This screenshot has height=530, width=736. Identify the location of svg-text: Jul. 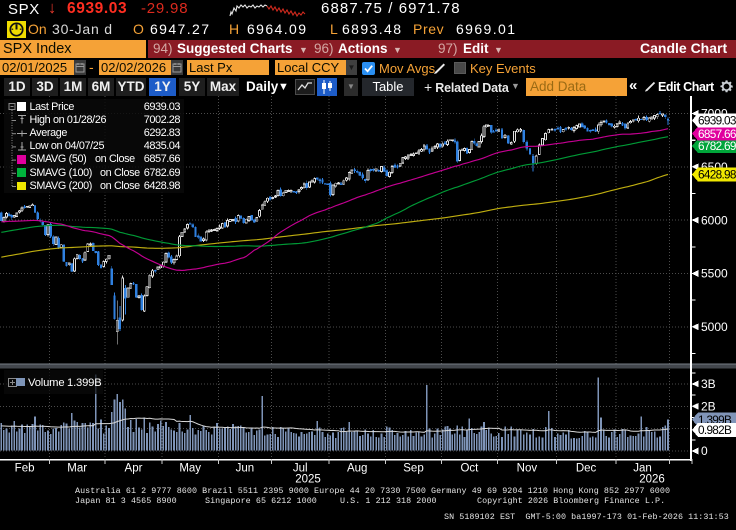
(300, 469).